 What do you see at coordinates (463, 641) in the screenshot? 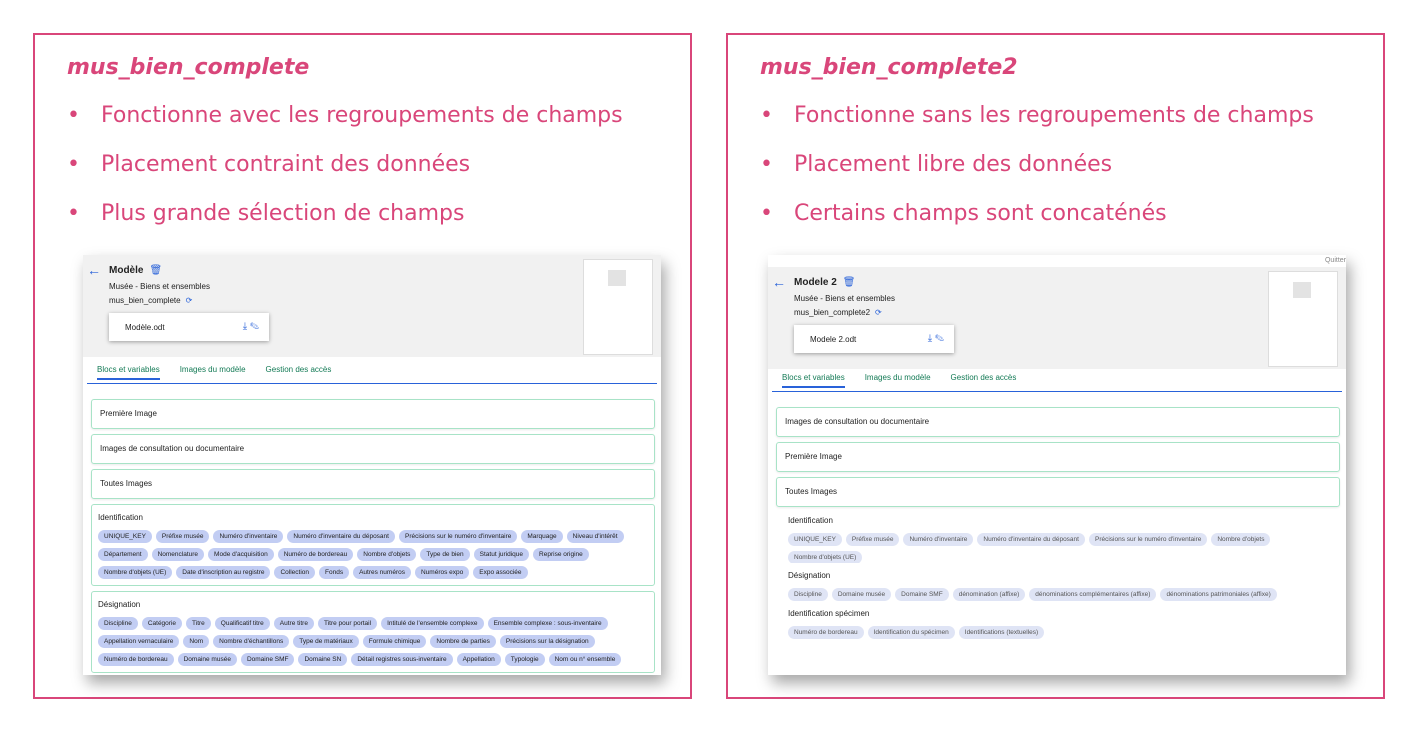
I see `field-chip: Nombre de parties` at bounding box center [463, 641].